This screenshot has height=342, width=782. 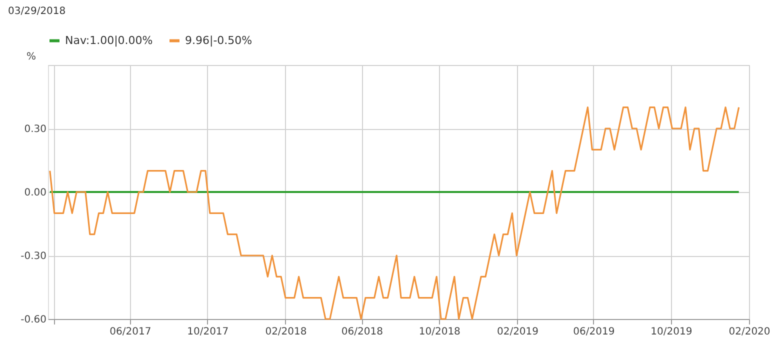 I want to click on x-tick-label: 06/2017, so click(x=131, y=332).